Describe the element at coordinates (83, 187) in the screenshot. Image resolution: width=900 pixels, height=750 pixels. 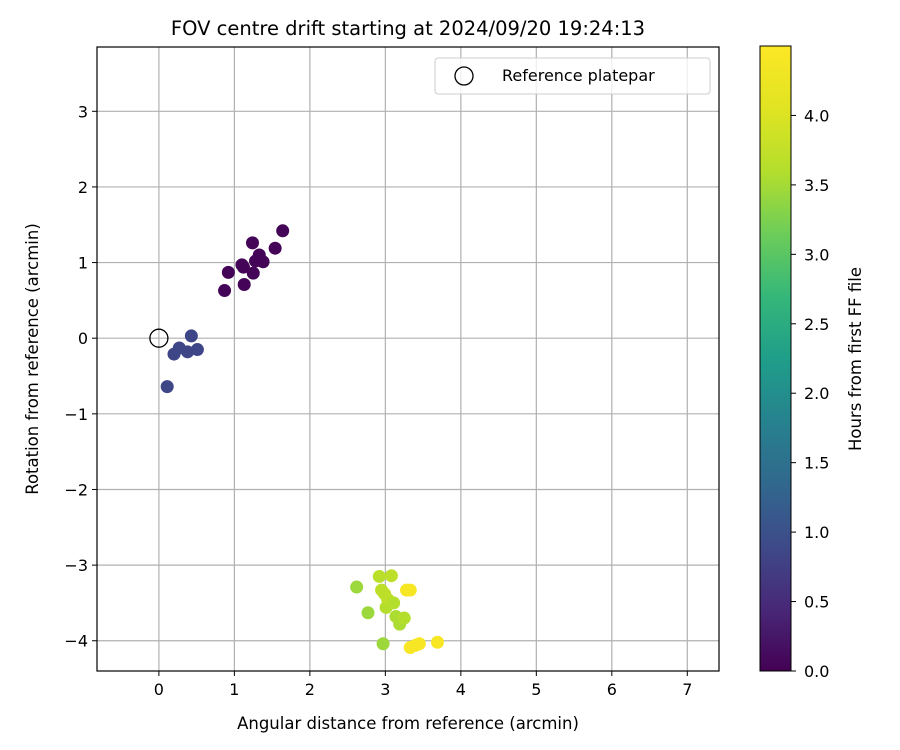
I see `y-tick-label: 2` at that location.